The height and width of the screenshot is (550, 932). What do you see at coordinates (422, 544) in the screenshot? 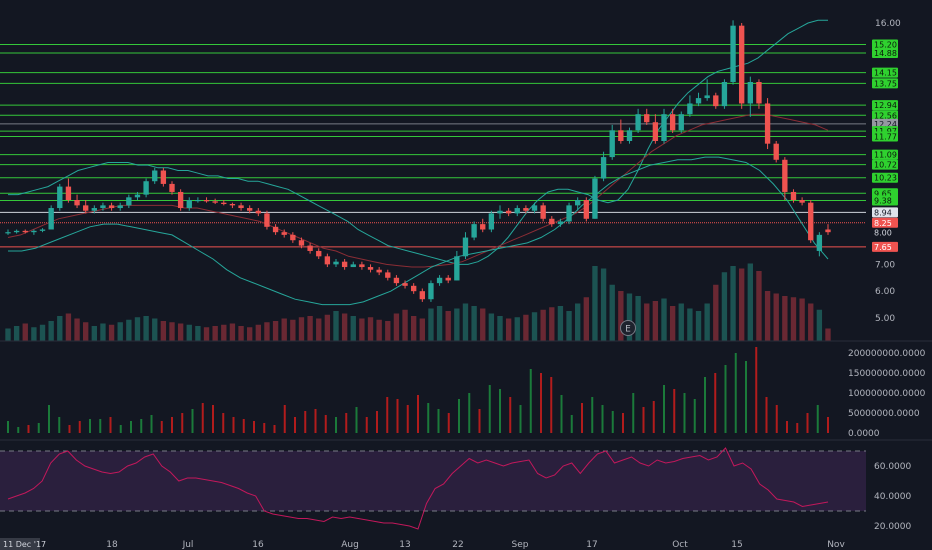
I see `time-axis: 18 Jul 16 Aug 13 22 Sep 17 Oct 15 Nov 11 Dec '17` at bounding box center [422, 544].